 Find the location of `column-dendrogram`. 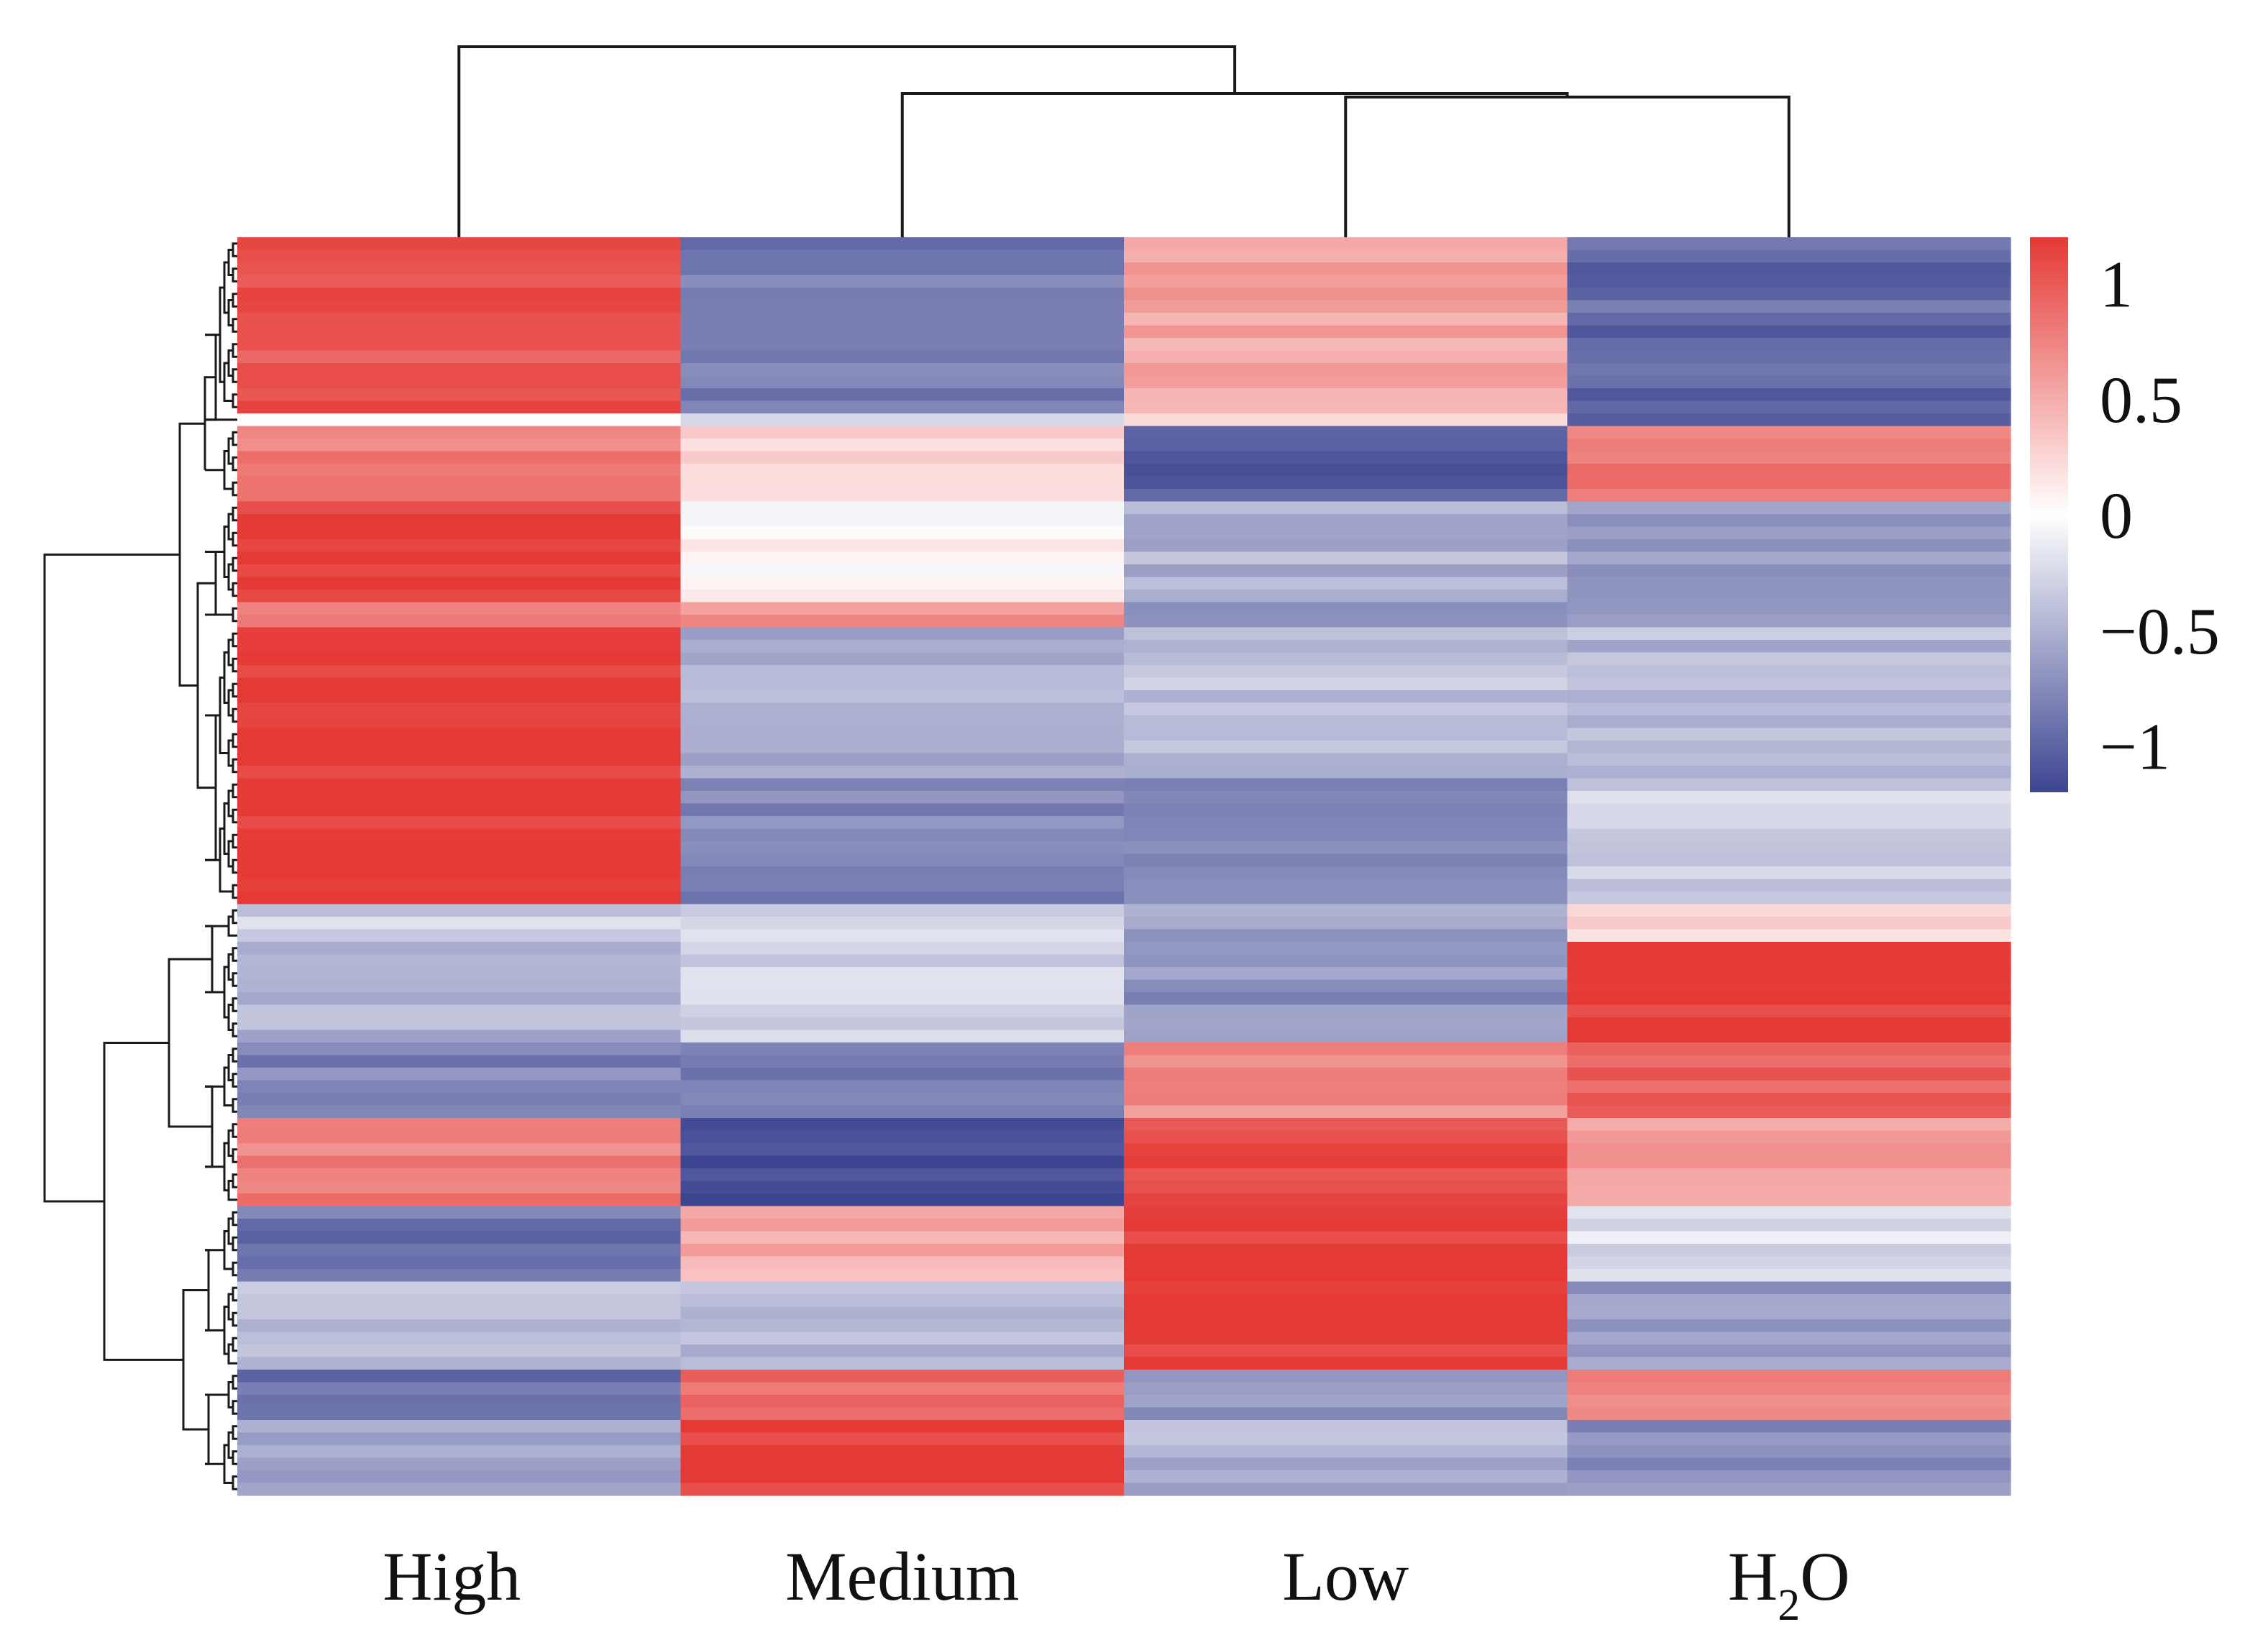

column-dendrogram is located at coordinates (1124, 141).